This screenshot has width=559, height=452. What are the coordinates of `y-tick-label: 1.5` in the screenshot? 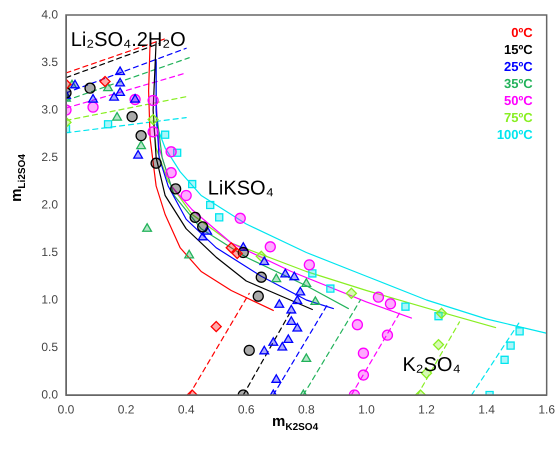 It's located at (49, 251).